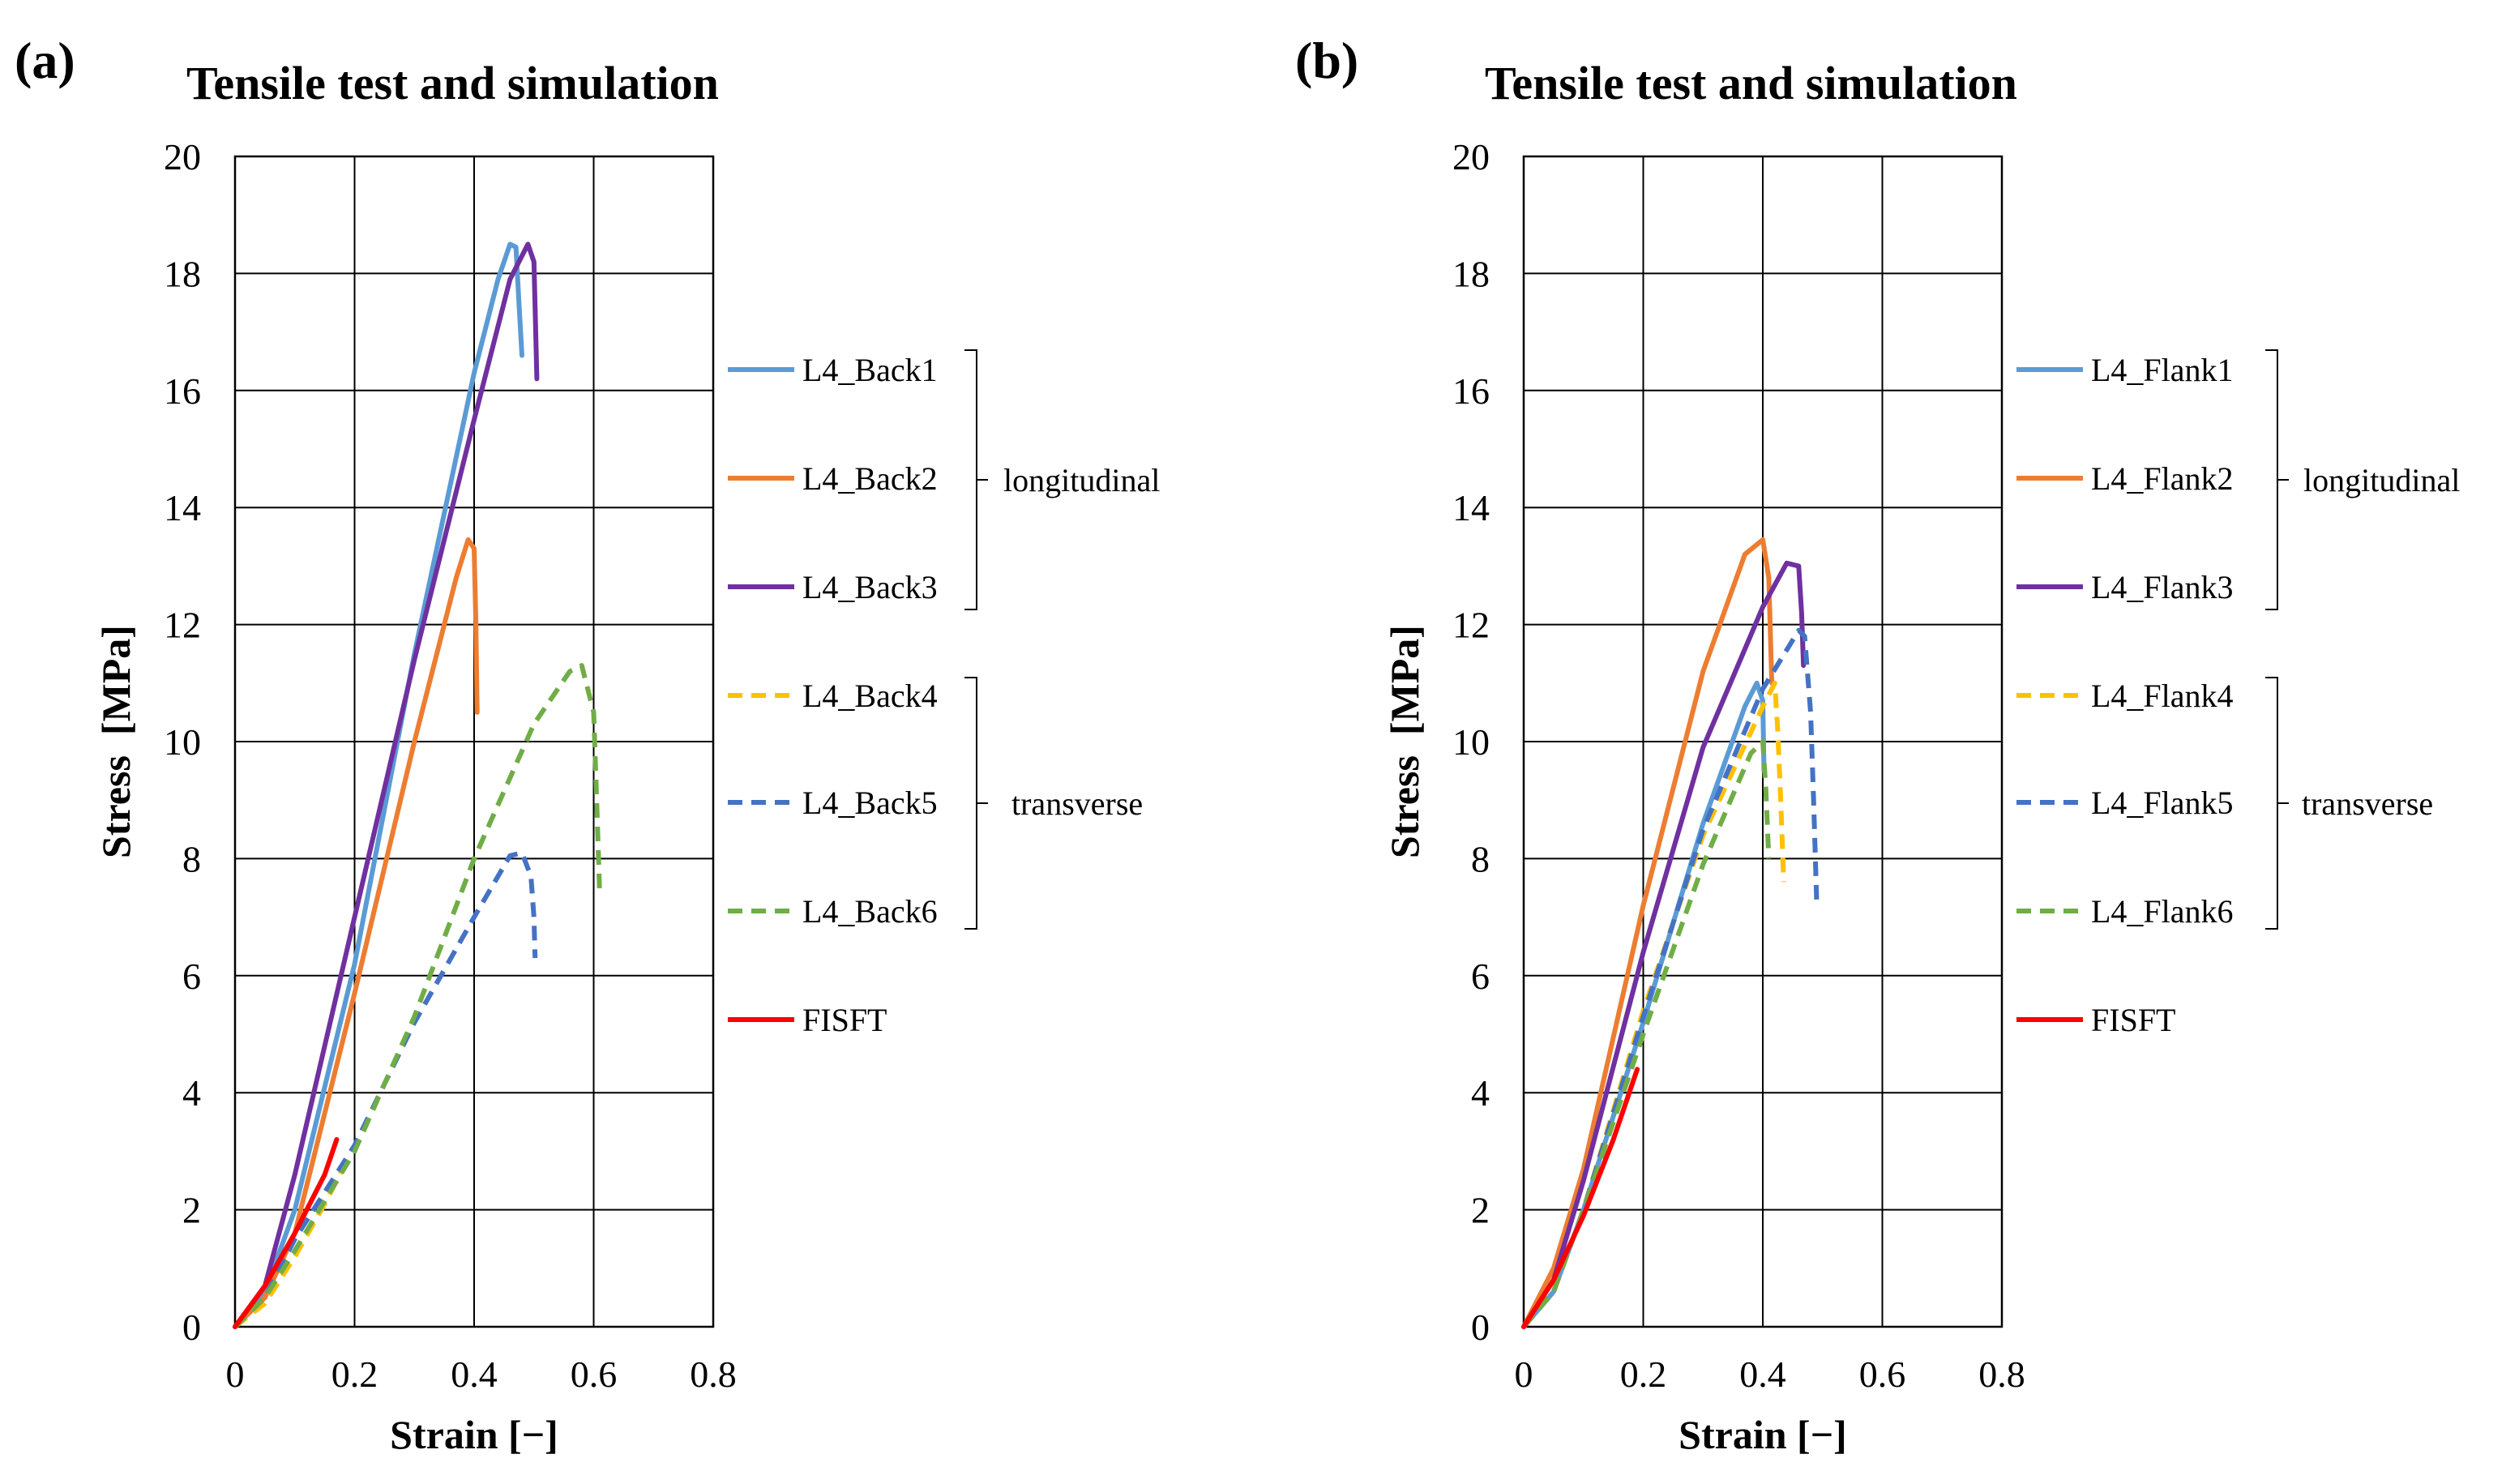 Image resolution: width=2506 pixels, height=1484 pixels. I want to click on panel-label: (a), so click(45, 60).